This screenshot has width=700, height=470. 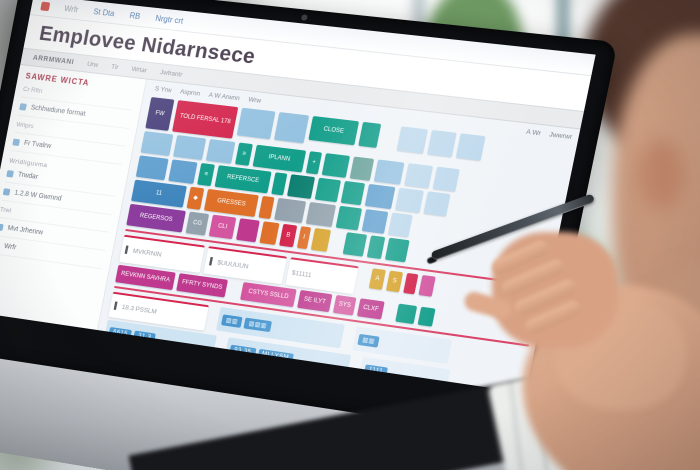 What do you see at coordinates (334, 130) in the screenshot?
I see `schedule-block: CLOSE` at bounding box center [334, 130].